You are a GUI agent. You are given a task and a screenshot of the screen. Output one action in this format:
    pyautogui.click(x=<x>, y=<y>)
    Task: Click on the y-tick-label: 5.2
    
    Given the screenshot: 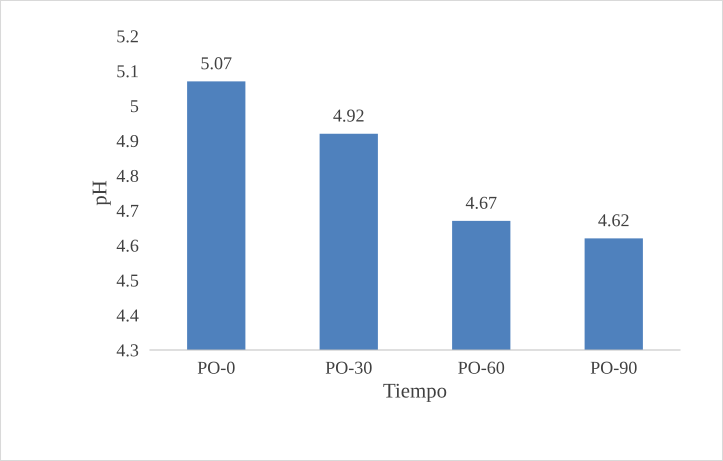 What is the action you would take?
    pyautogui.click(x=127, y=36)
    